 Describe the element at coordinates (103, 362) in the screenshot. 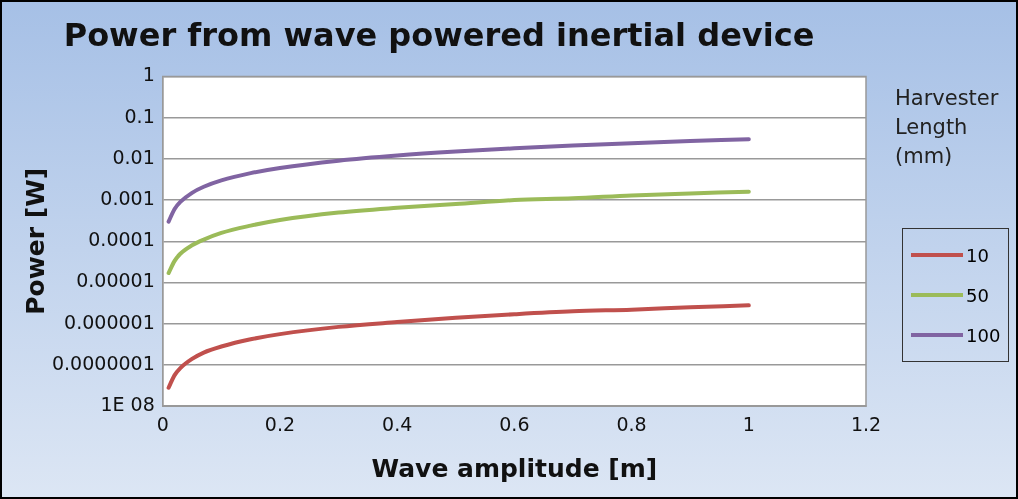

I see `y-tick-label: 0.0000001` at that location.